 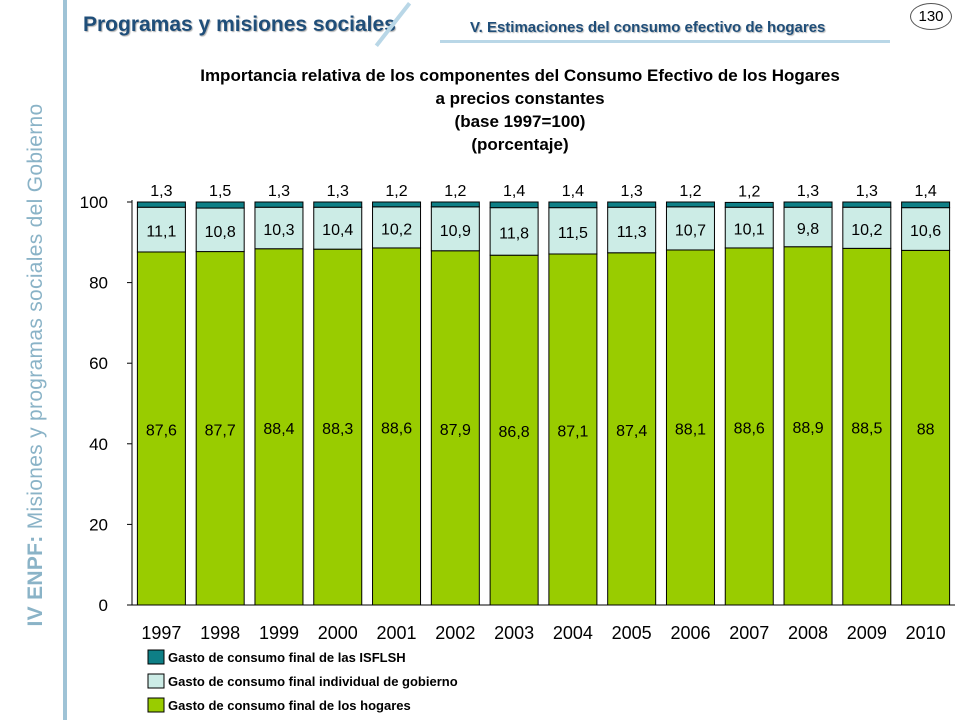 I want to click on data-label: 88,5, so click(x=866, y=429).